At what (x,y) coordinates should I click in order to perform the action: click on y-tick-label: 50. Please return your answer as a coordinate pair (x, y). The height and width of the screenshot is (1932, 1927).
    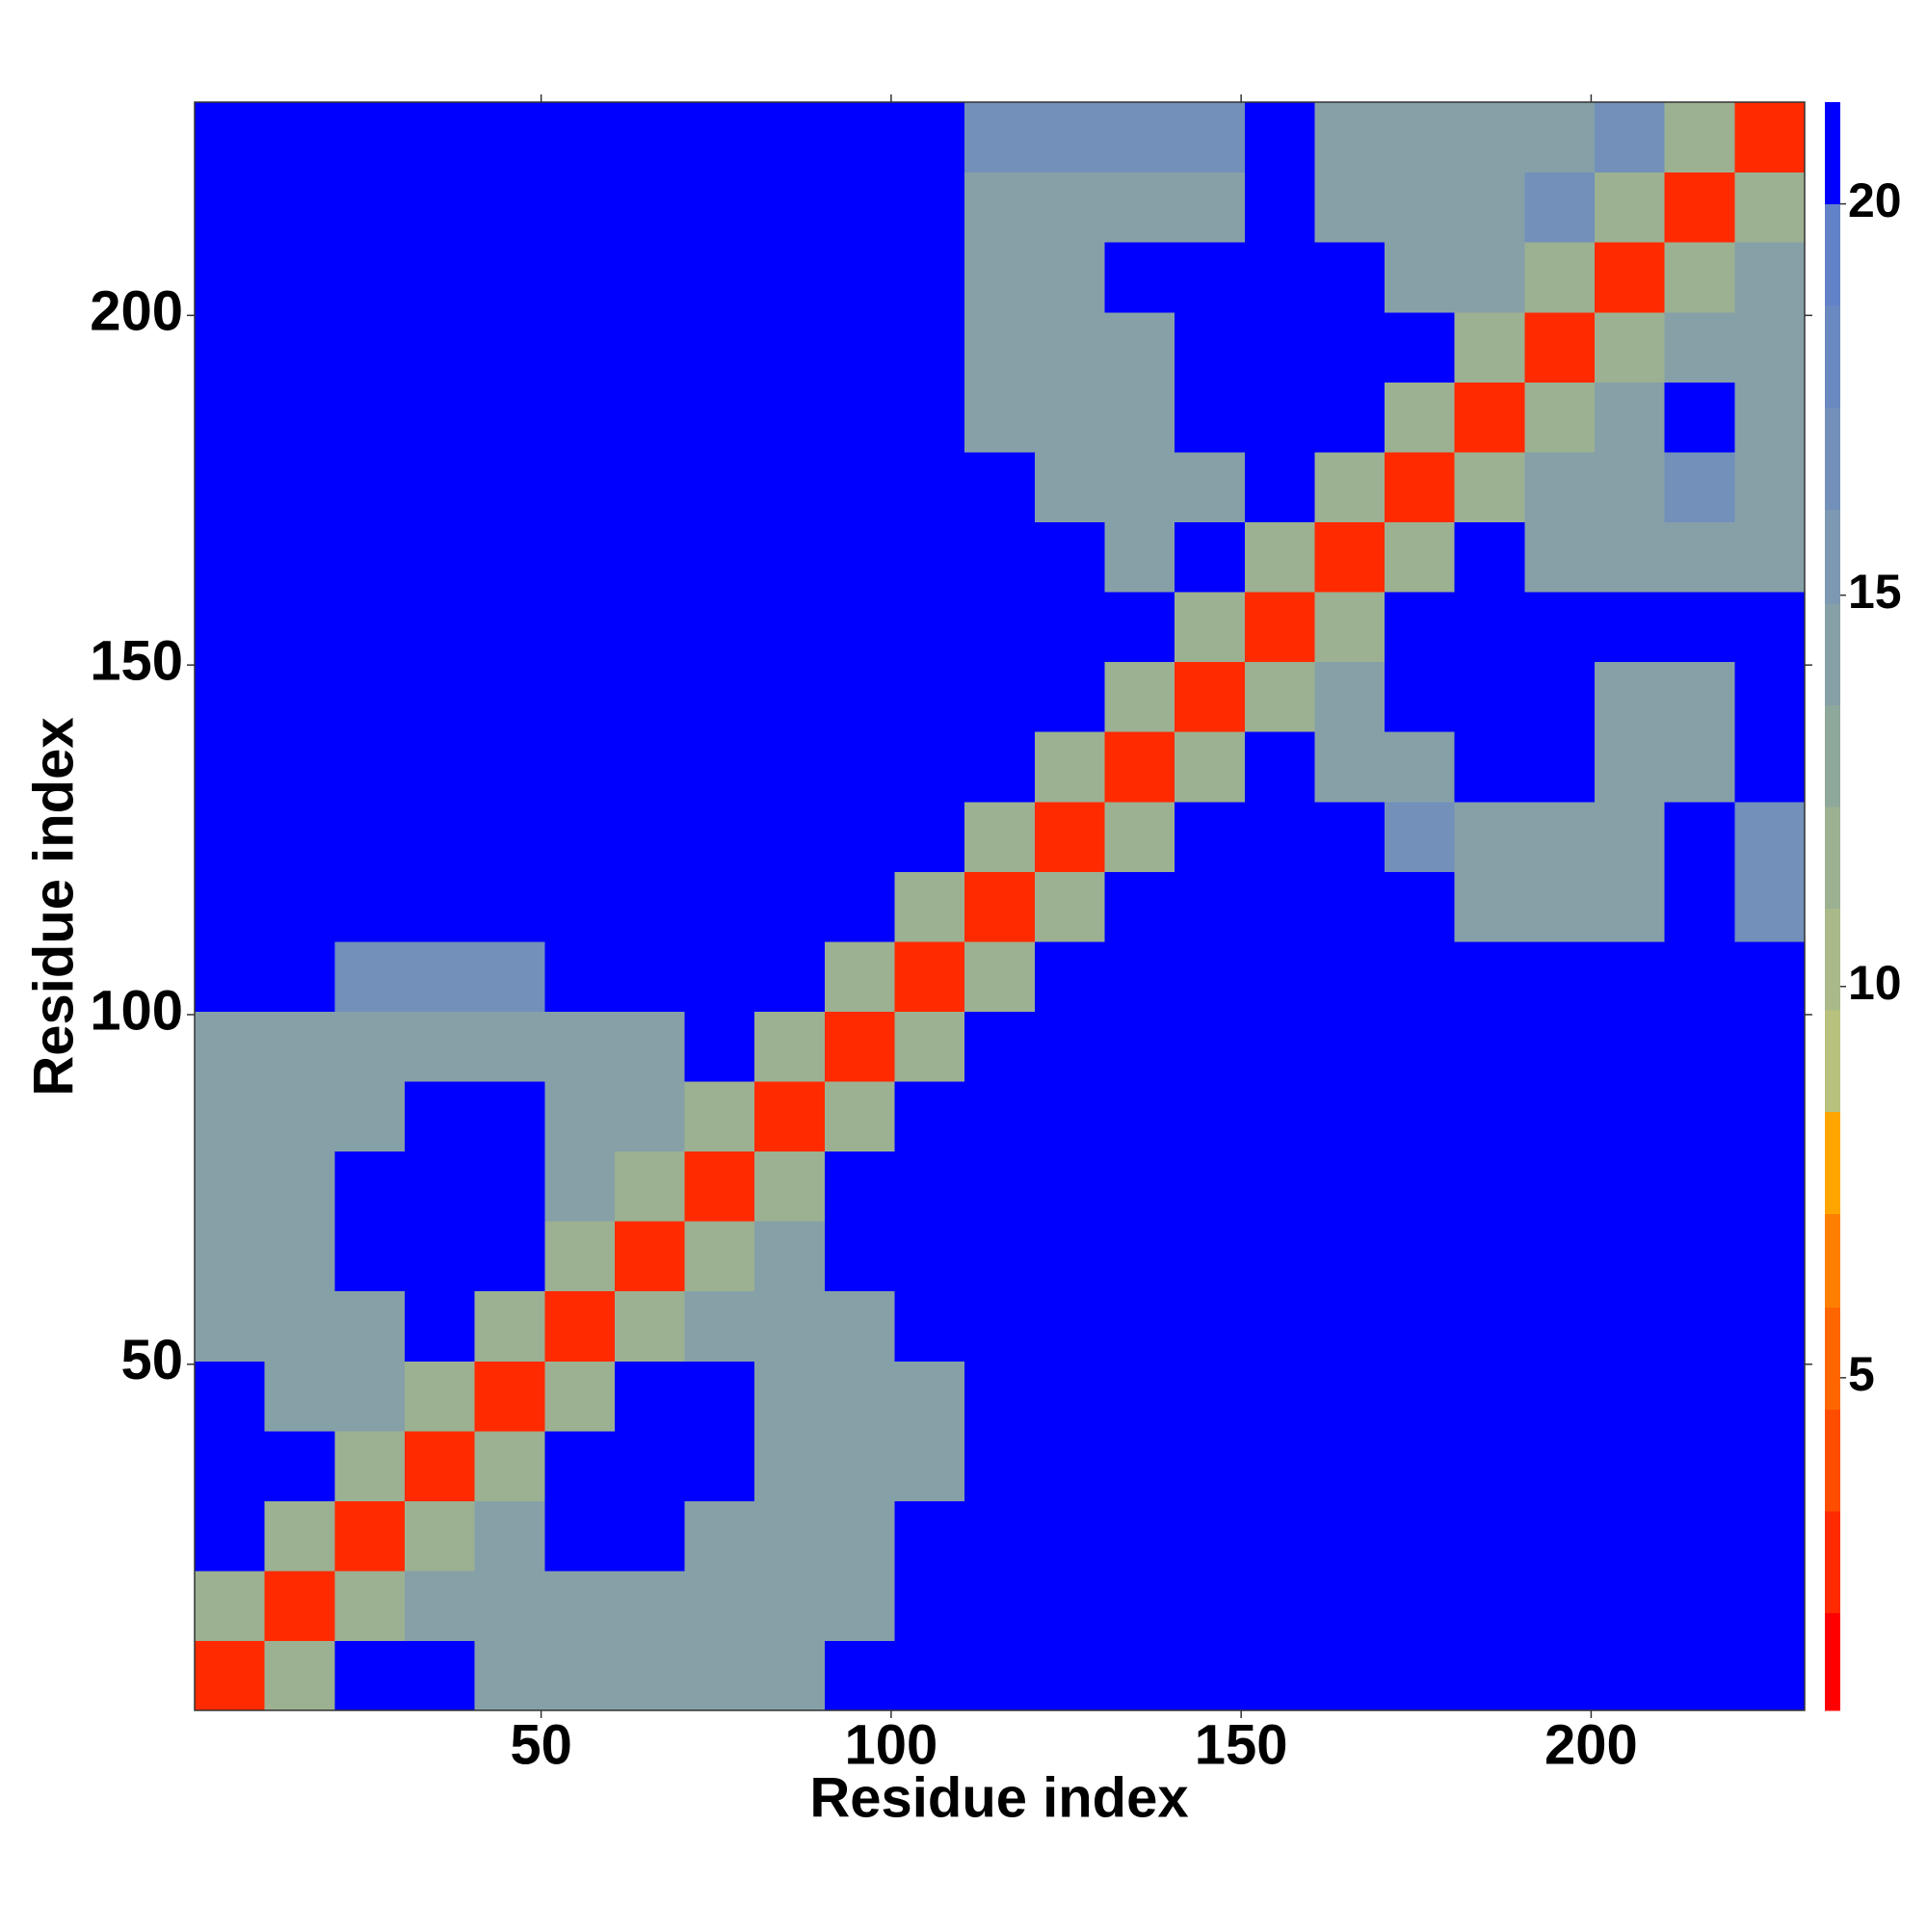
    Looking at the image, I should click on (152, 1360).